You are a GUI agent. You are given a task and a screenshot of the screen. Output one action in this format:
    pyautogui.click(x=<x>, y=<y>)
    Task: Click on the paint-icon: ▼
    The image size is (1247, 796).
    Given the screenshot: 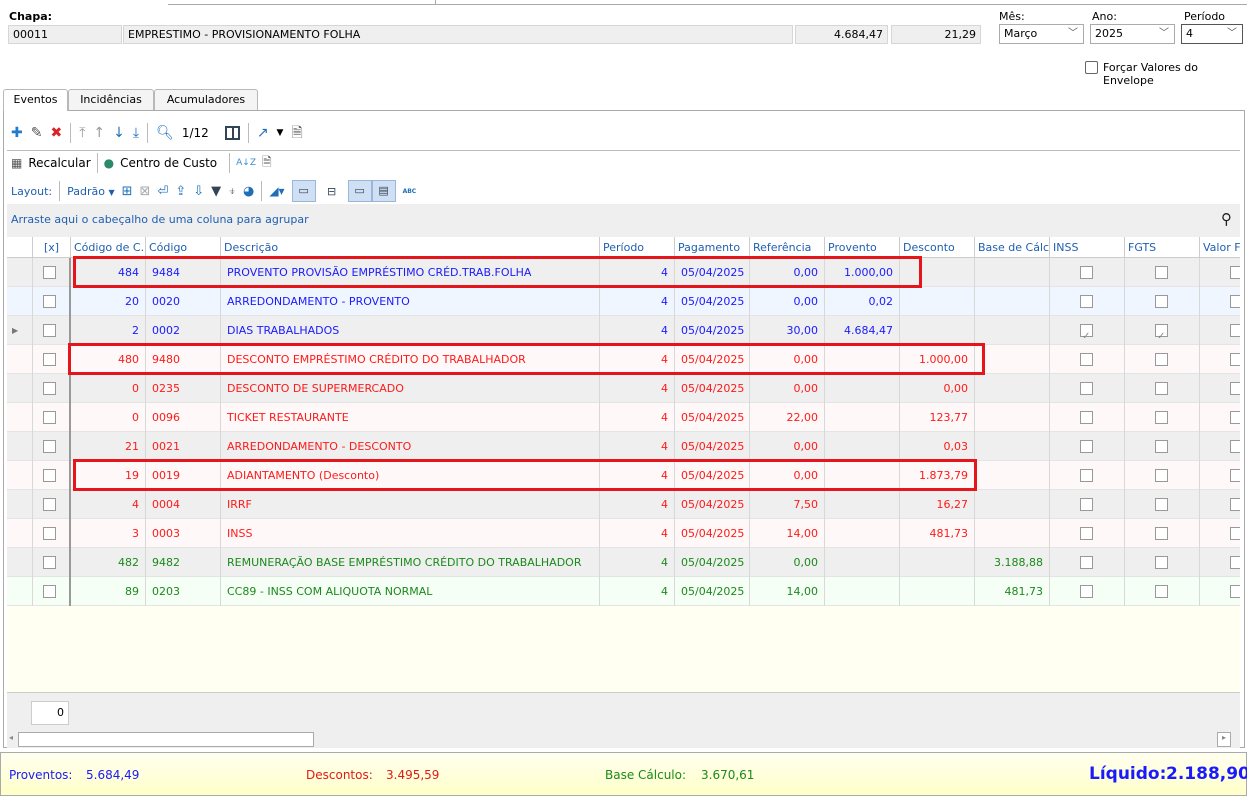 What is the action you would take?
    pyautogui.click(x=216, y=191)
    